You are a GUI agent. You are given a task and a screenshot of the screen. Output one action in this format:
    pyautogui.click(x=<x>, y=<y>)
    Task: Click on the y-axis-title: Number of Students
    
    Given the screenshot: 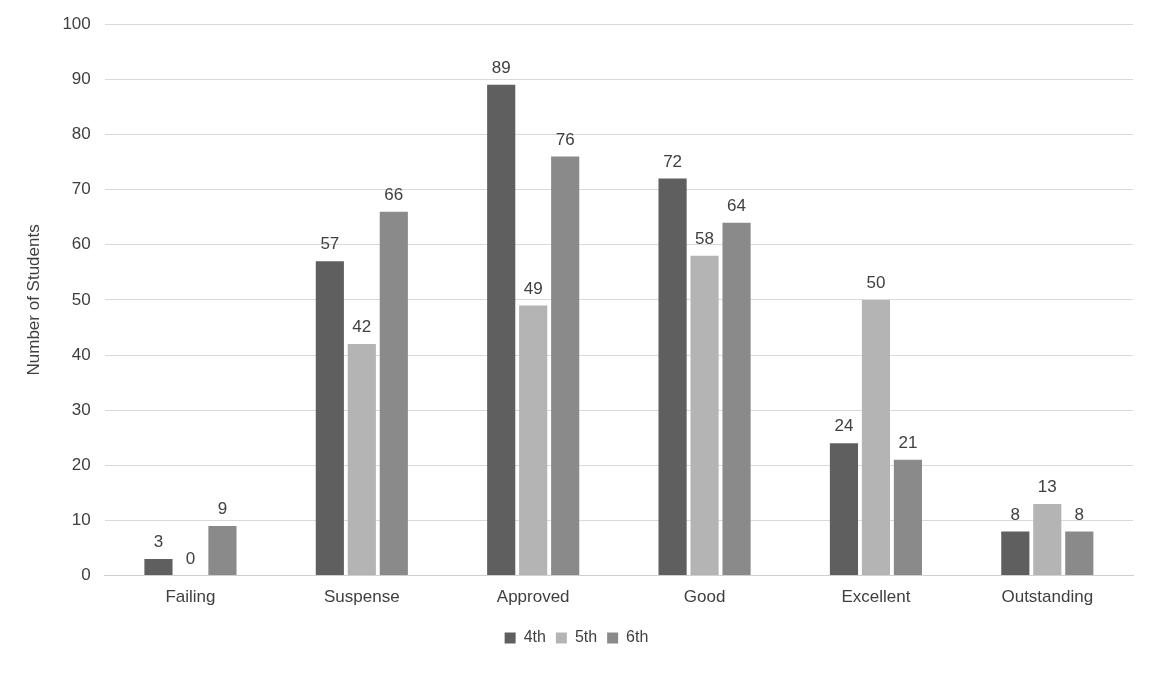 What is the action you would take?
    pyautogui.click(x=33, y=300)
    